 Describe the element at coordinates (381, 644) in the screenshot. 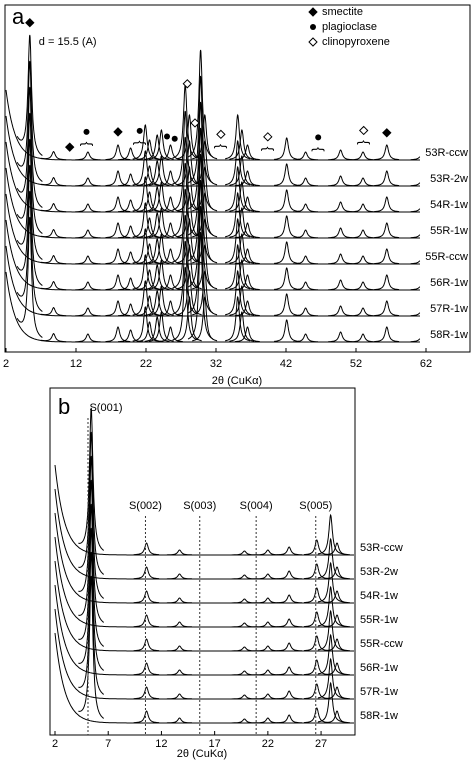

I see `sample-label: 55R-ccw` at that location.